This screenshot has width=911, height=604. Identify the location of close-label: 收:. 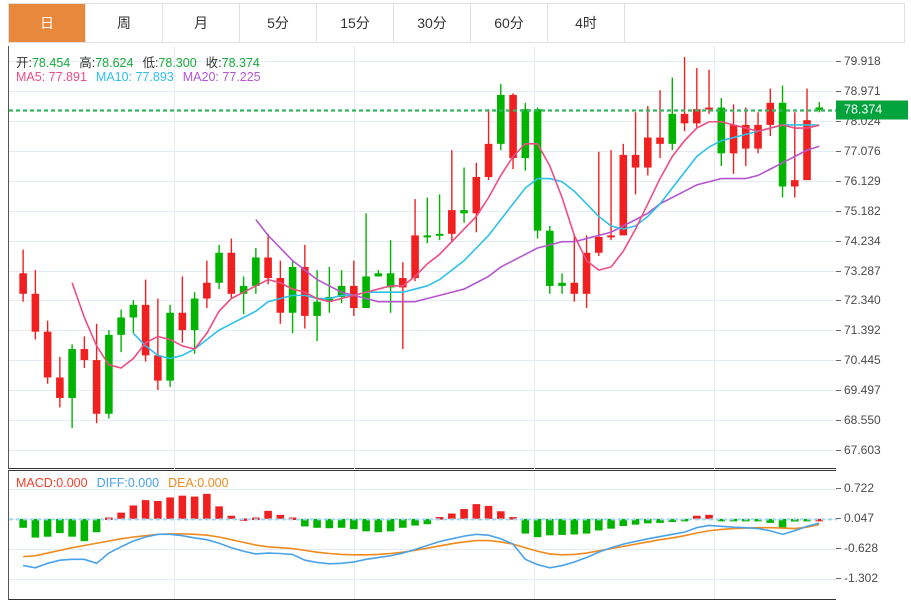
(213, 63).